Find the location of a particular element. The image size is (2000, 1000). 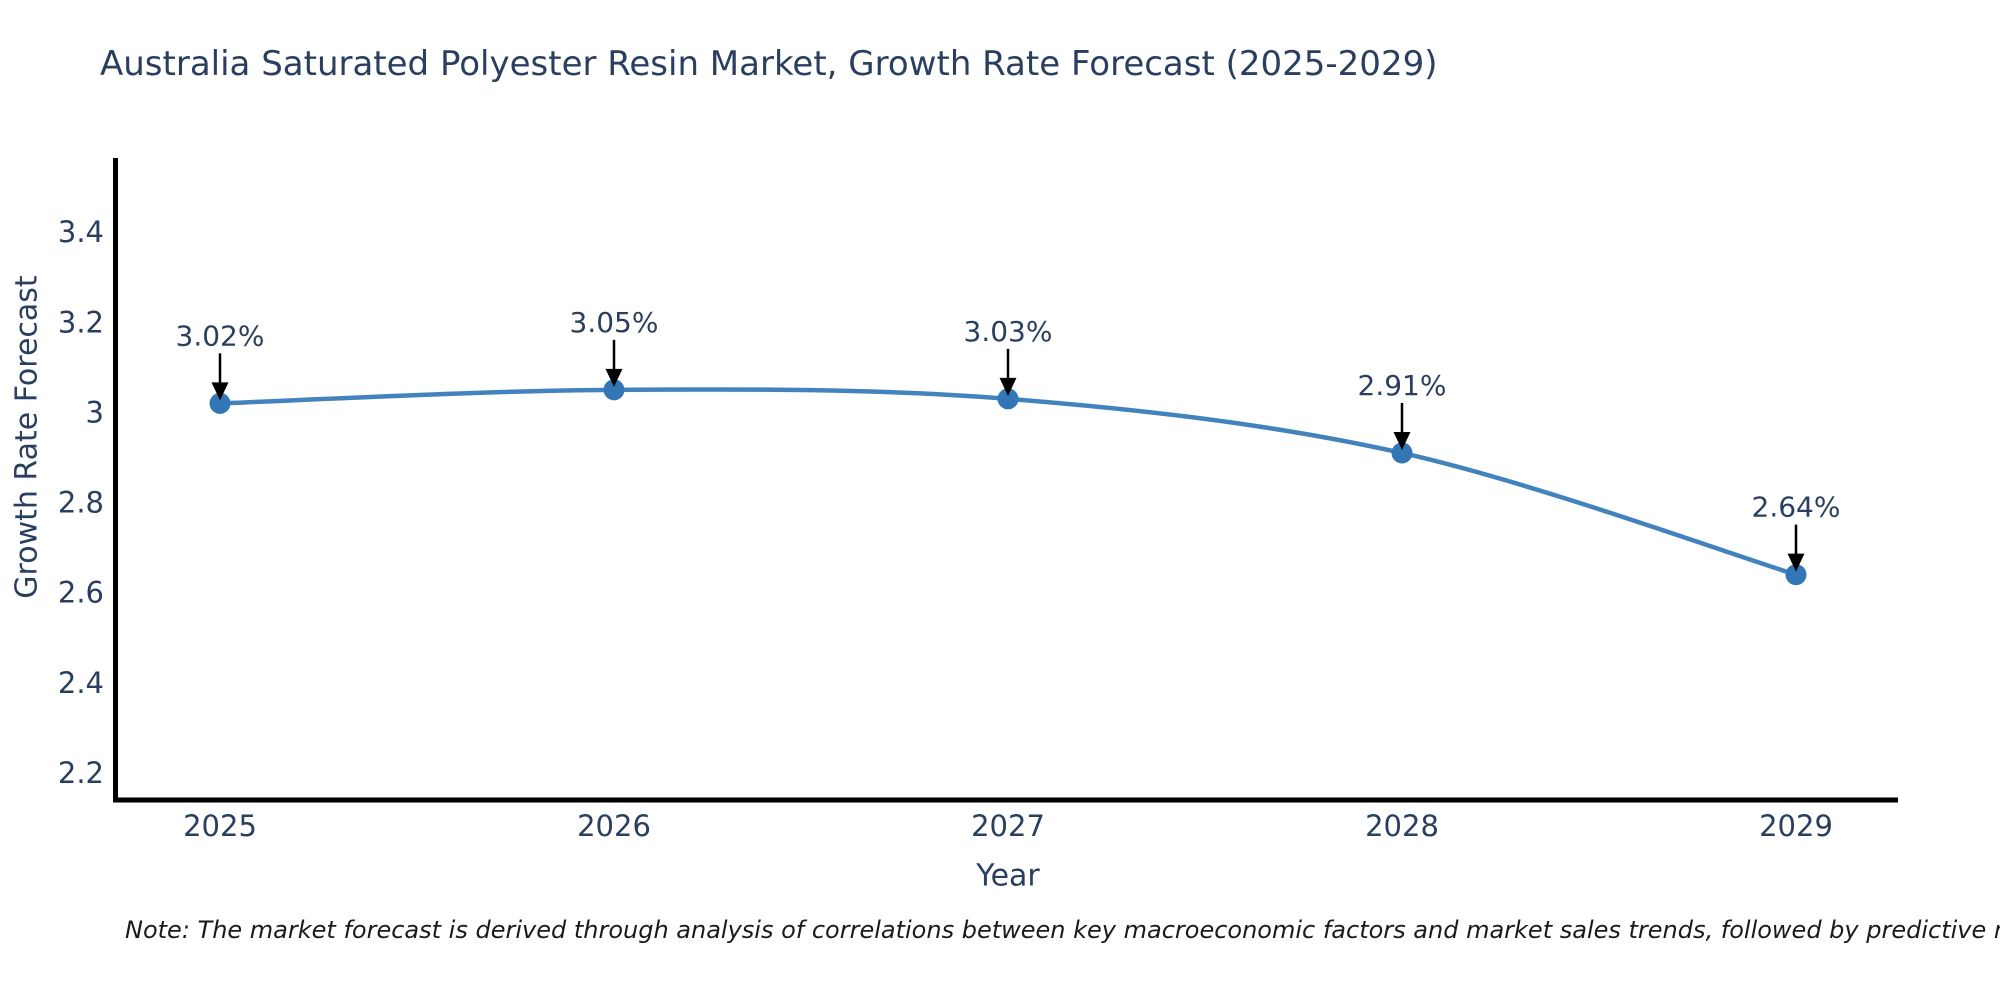

y-tick-label: 2.6 is located at coordinates (81, 593).